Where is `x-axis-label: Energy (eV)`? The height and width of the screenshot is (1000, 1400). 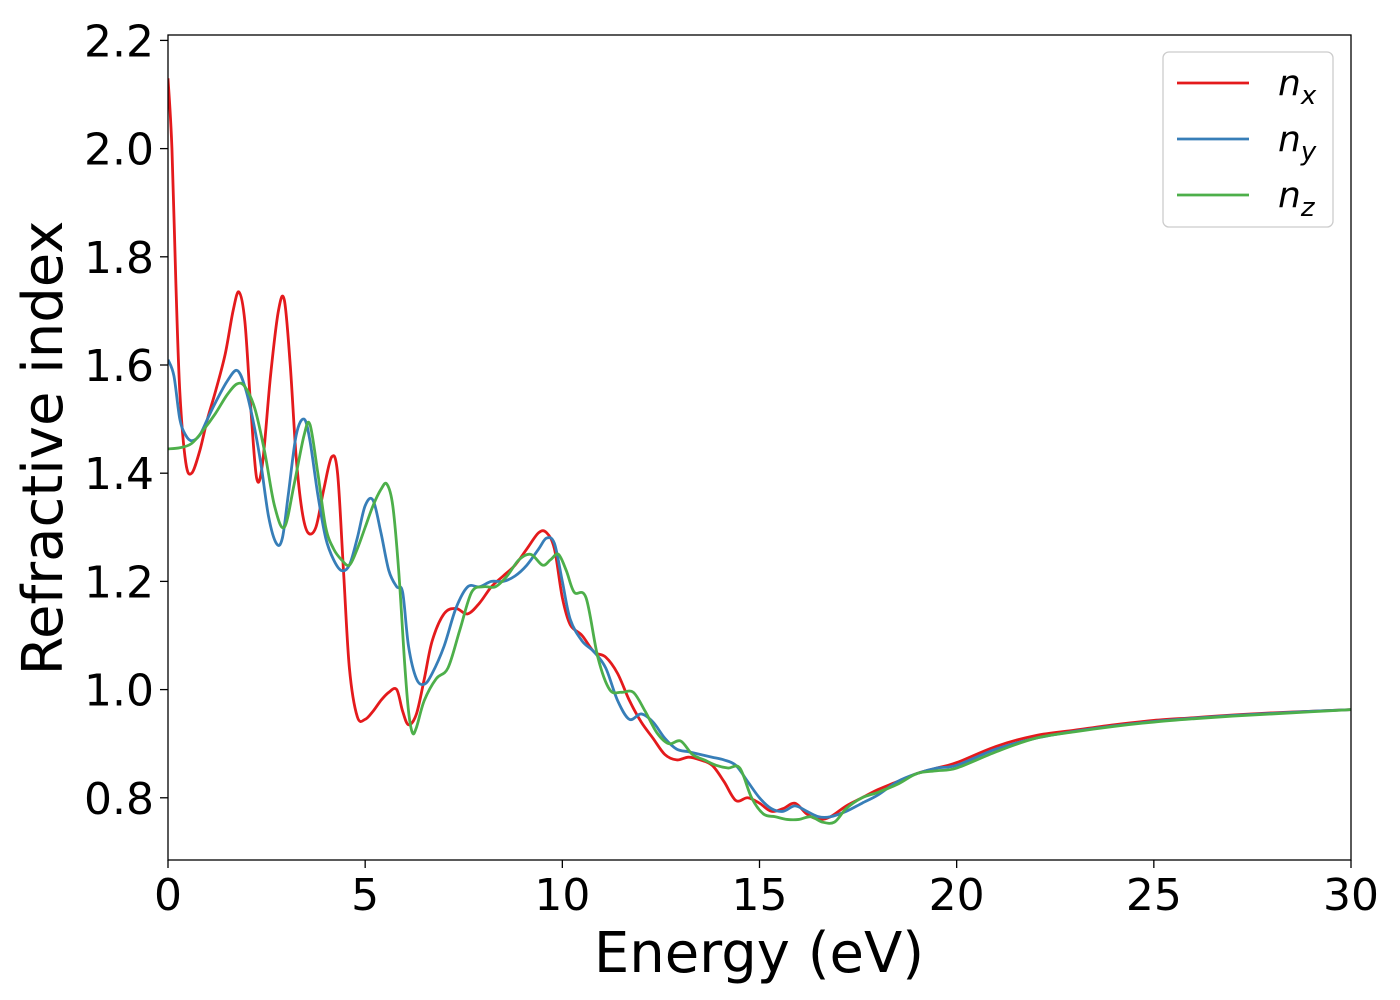
x-axis-label: Energy (eV) is located at coordinates (759, 953).